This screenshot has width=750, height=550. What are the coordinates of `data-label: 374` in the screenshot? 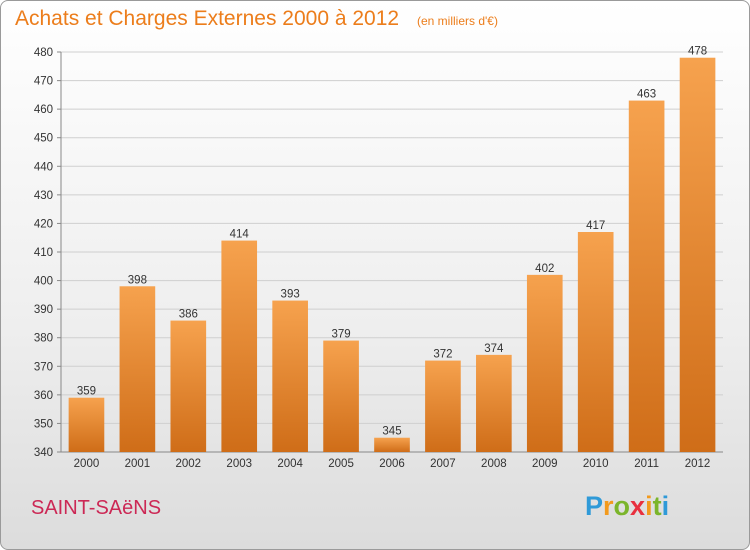 It's located at (494, 349).